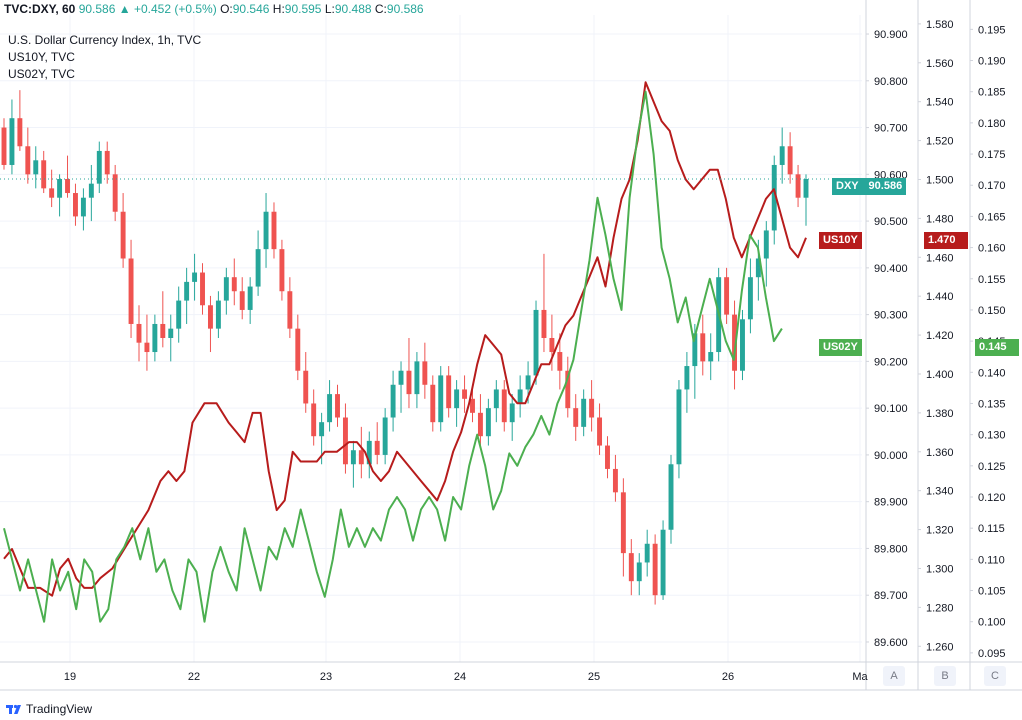  Describe the element at coordinates (940, 103) in the screenshot. I see `axis-label-B: 1.540` at that location.